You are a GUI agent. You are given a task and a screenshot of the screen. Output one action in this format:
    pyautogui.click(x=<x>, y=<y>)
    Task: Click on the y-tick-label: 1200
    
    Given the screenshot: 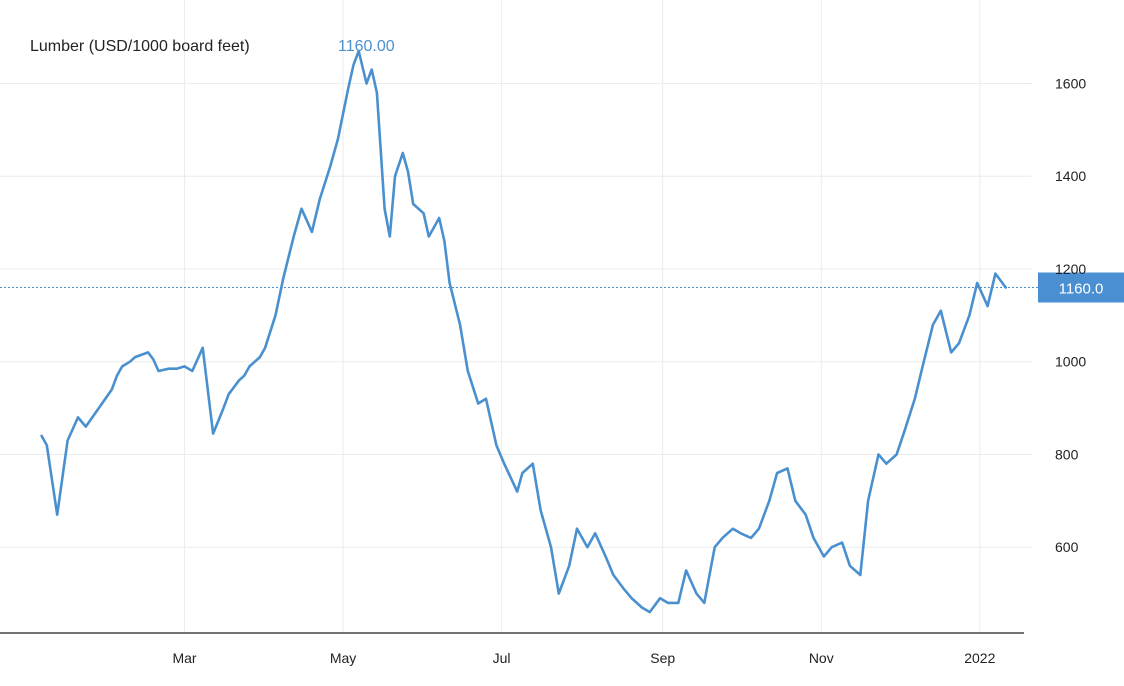 What is the action you would take?
    pyautogui.click(x=1070, y=269)
    